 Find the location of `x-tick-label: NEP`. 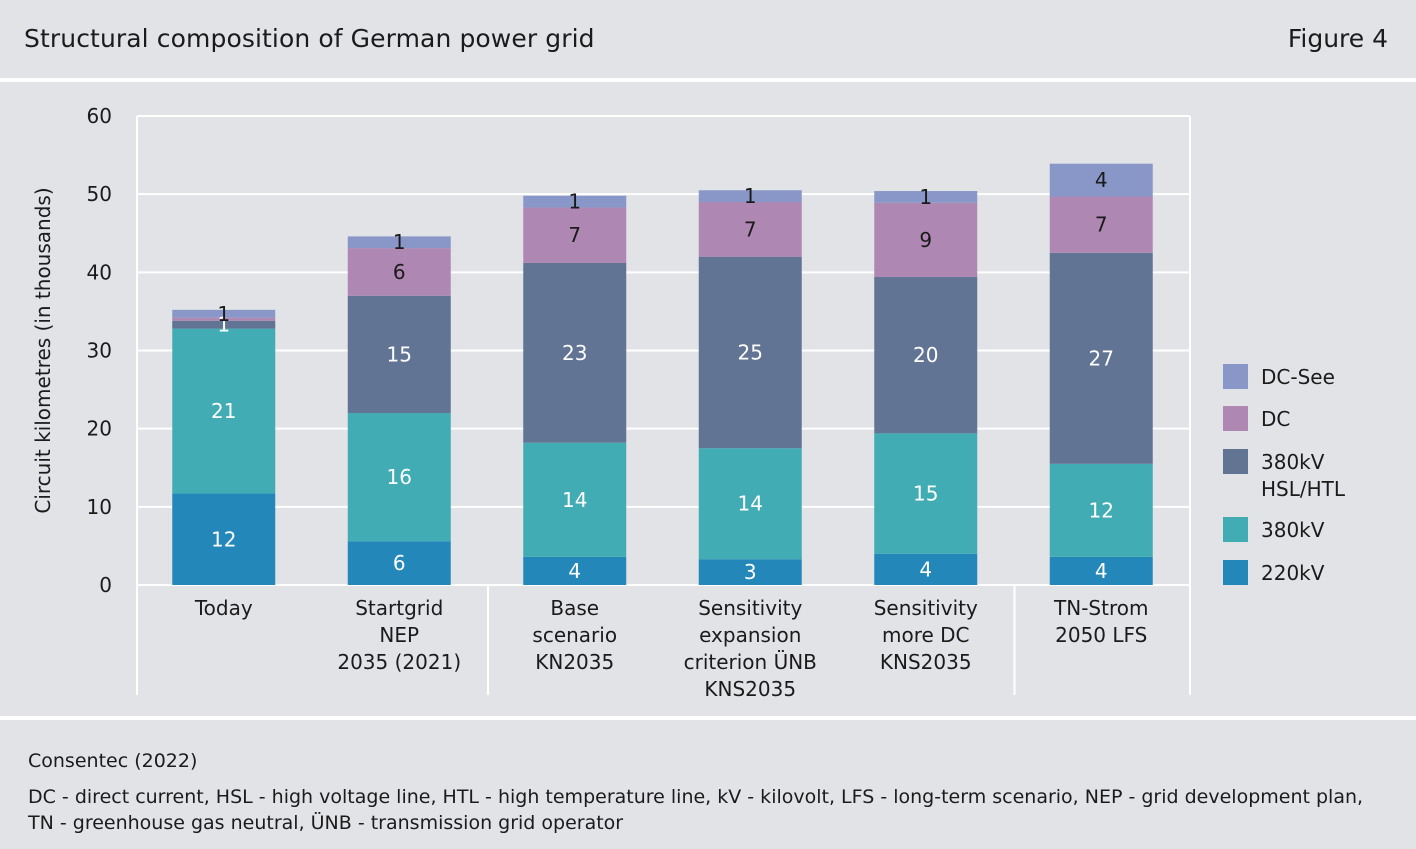

x-tick-label: NEP is located at coordinates (399, 635).